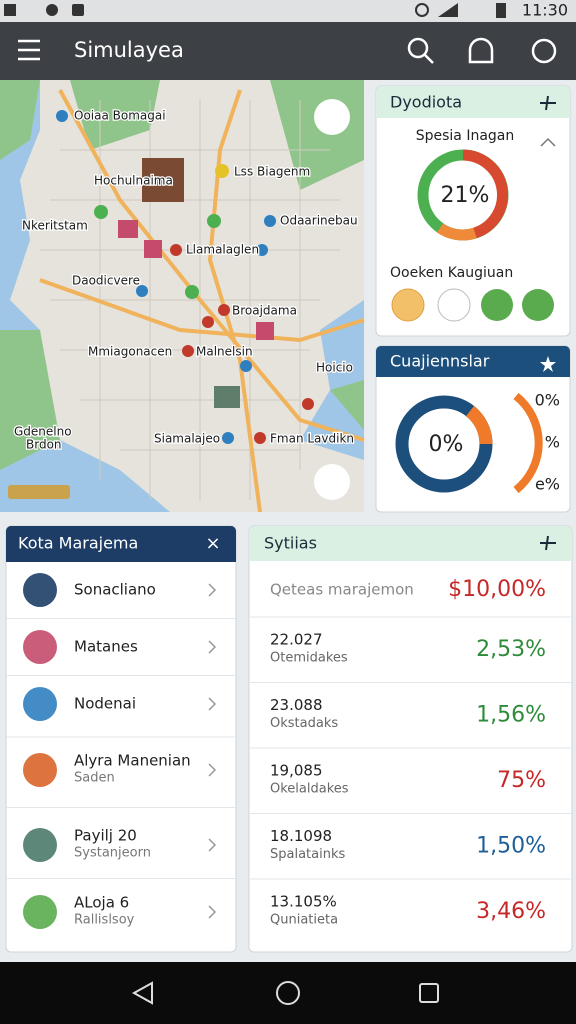  What do you see at coordinates (465, 195) in the screenshot?
I see `donut-label: 21%` at bounding box center [465, 195].